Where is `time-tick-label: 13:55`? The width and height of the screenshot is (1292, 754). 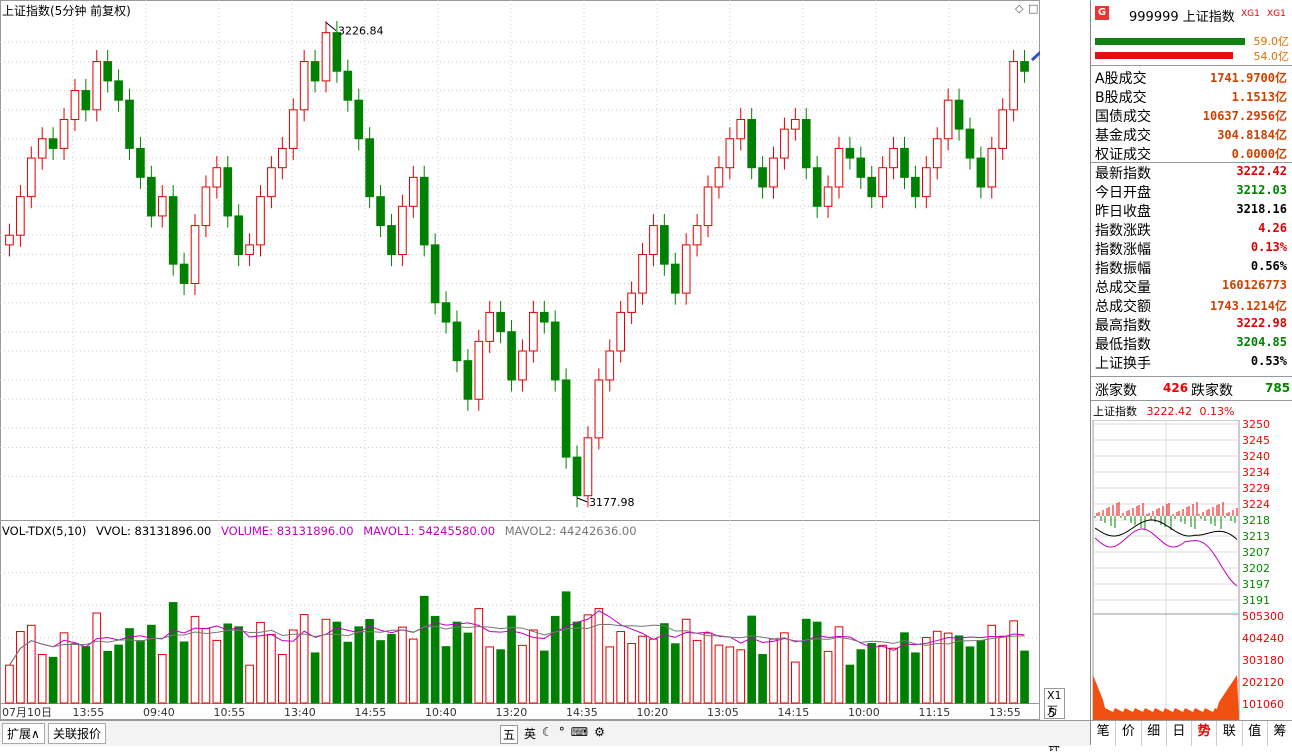 time-tick-label: 13:55 is located at coordinates (1005, 712).